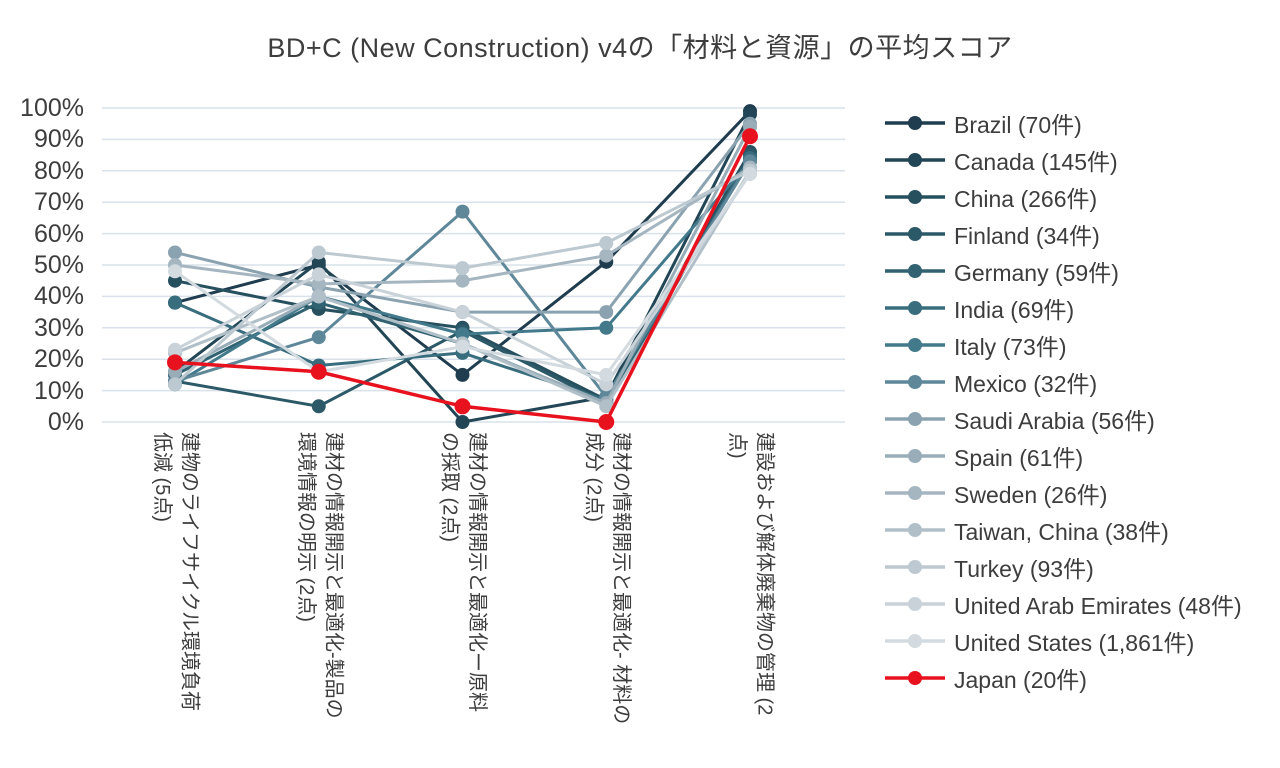 The image size is (1280, 768). I want to click on y-axis-tick-label: 40%, so click(58, 296).